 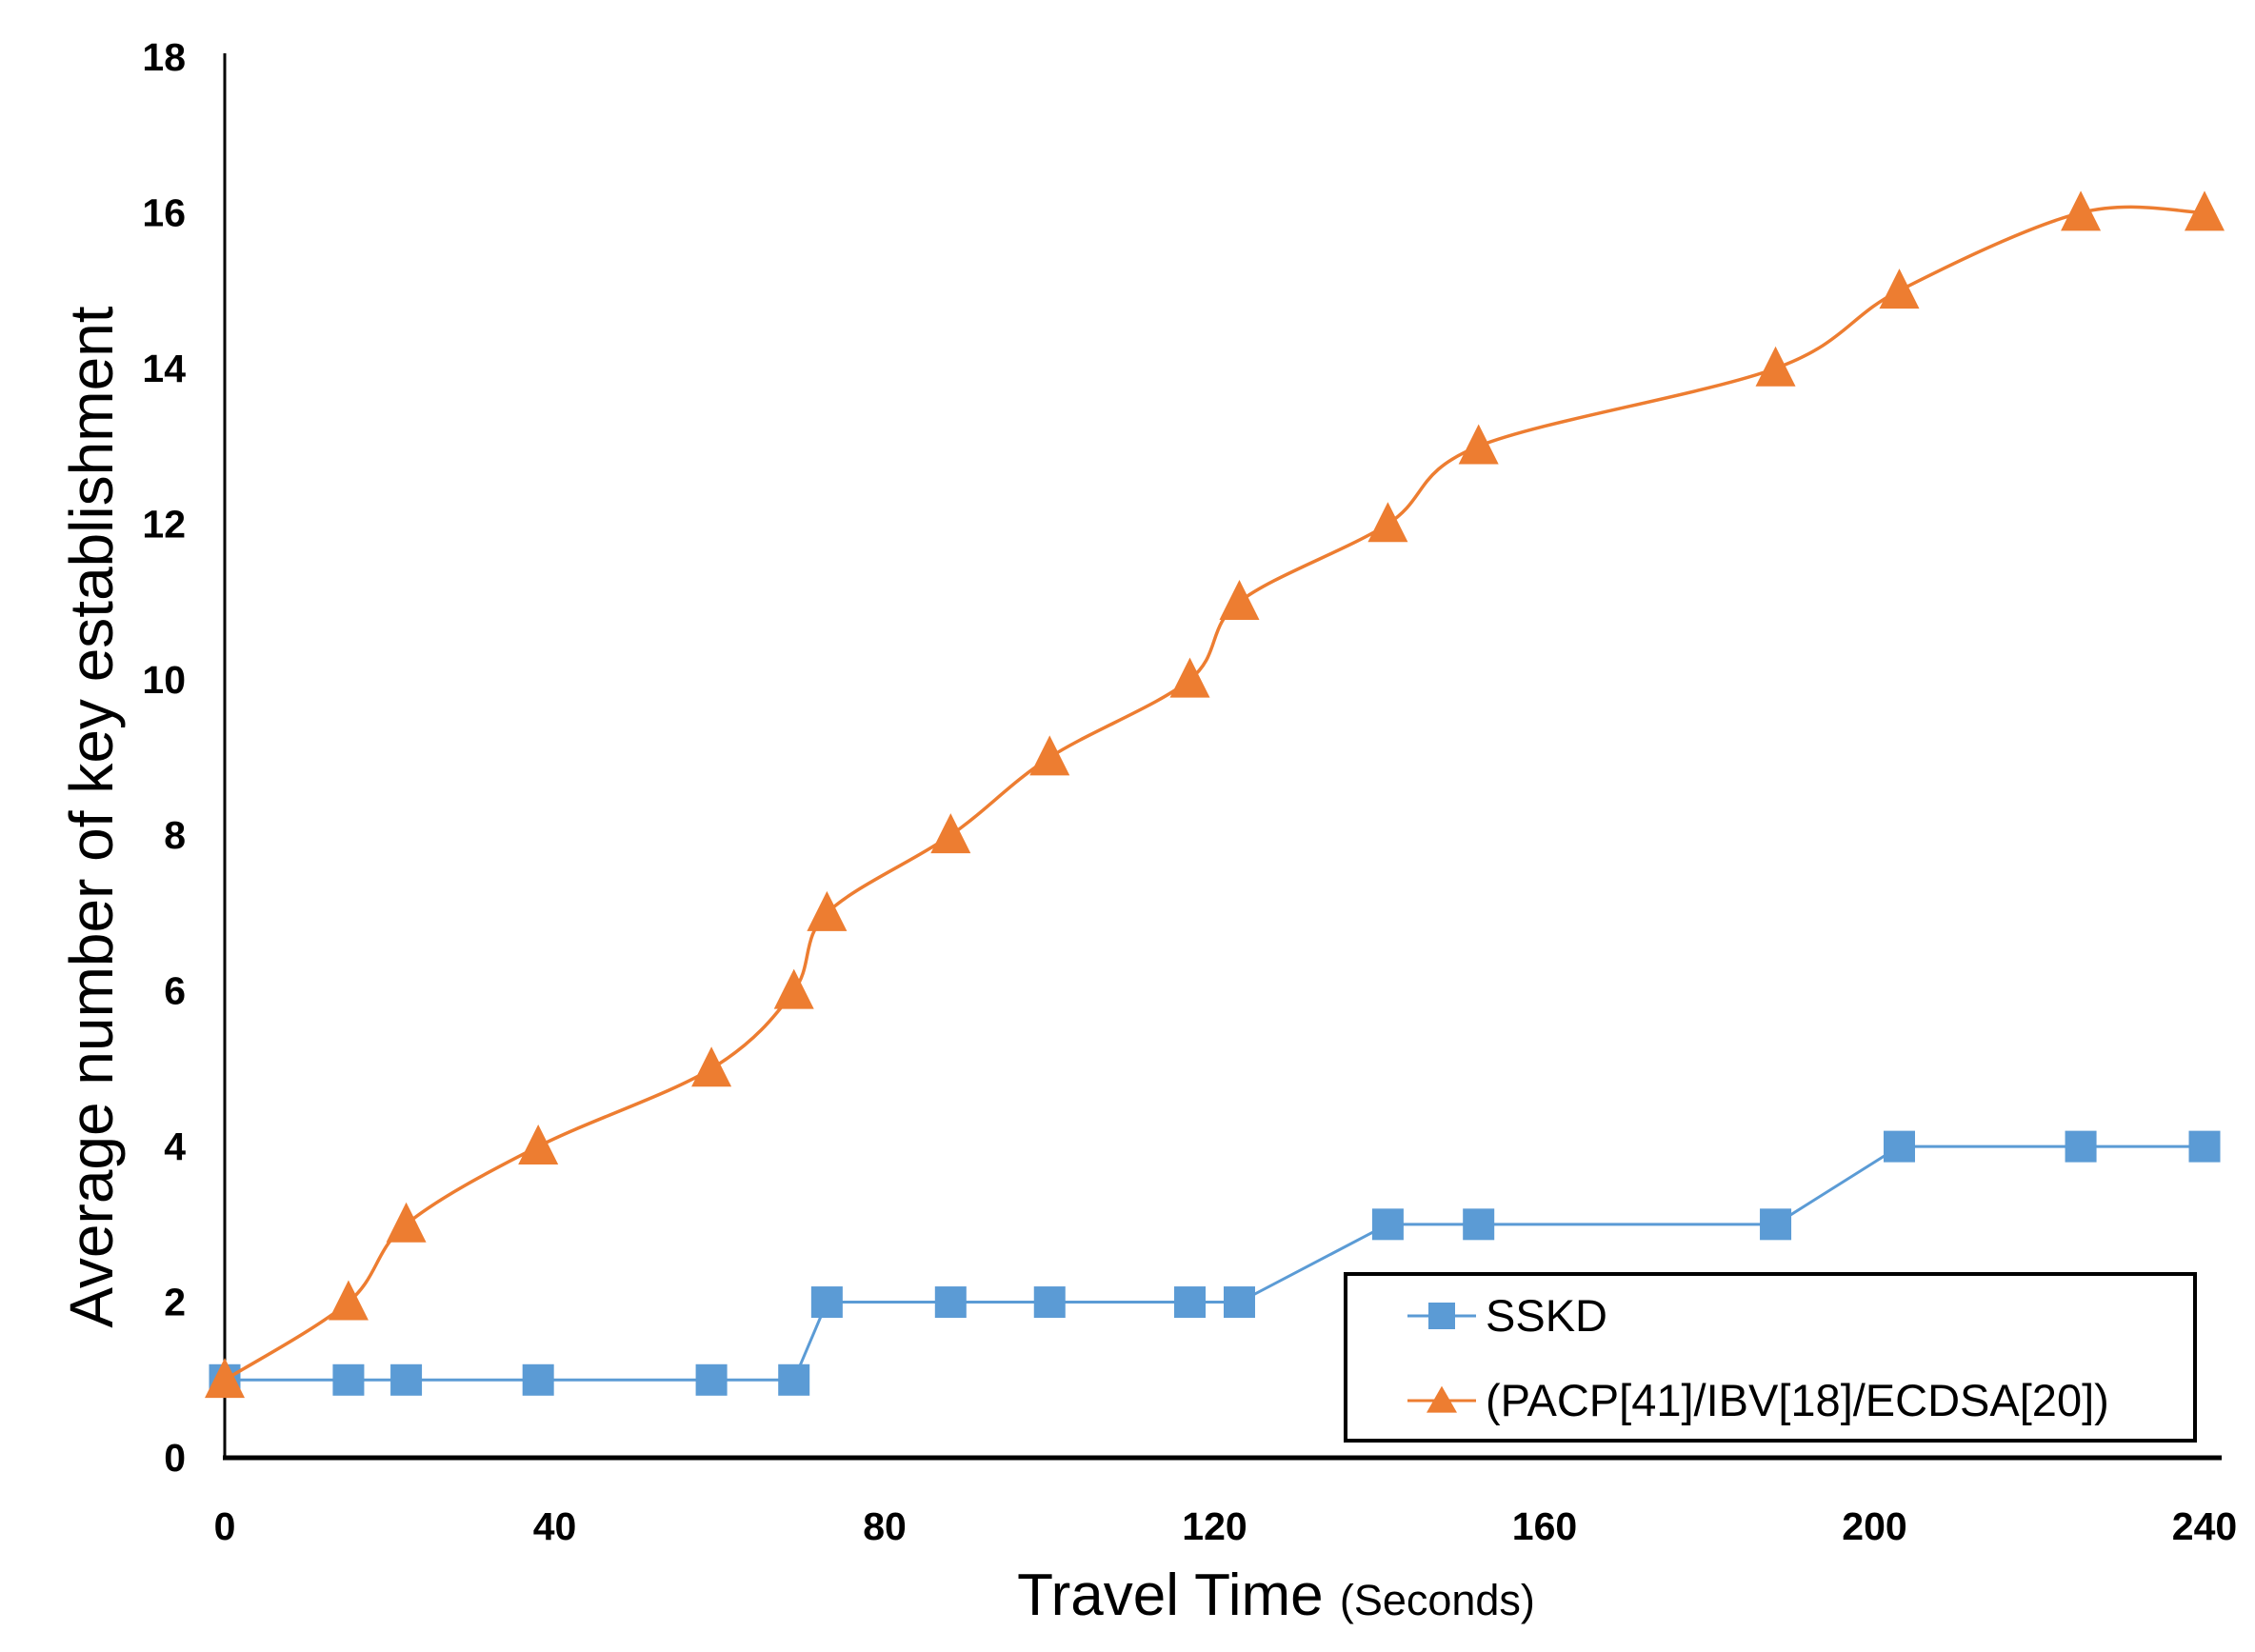 What do you see at coordinates (175, 835) in the screenshot?
I see `y-tick-label: 8` at bounding box center [175, 835].